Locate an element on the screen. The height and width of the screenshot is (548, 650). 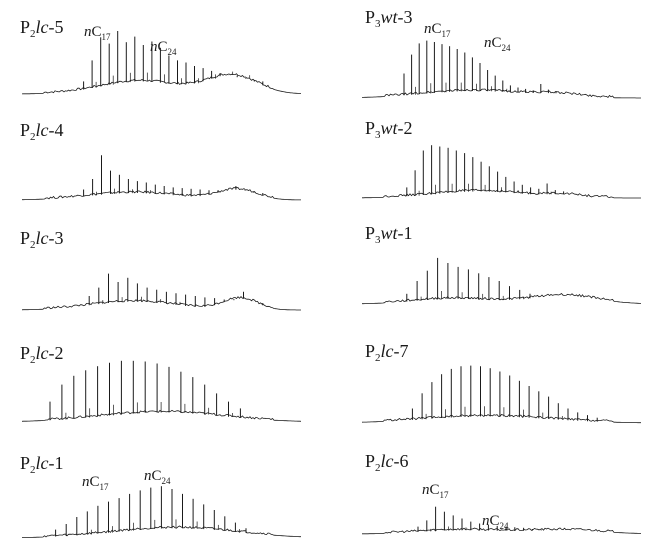
sample-label: P2lc-6 is located at coordinates (387, 462).